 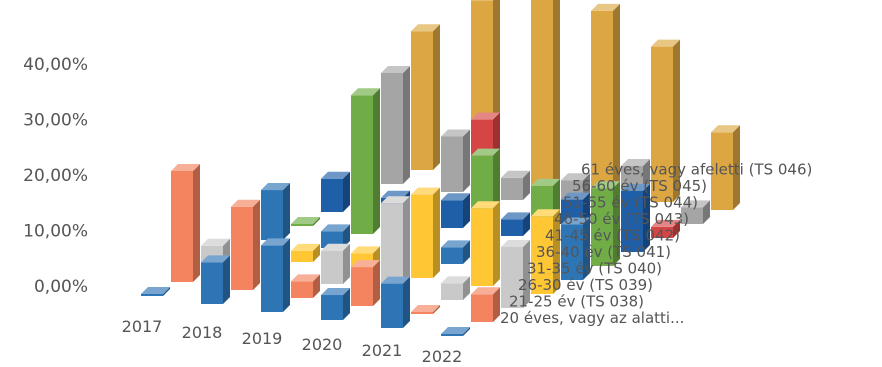 I want to click on series-label: 56-60 év (TS 045), so click(x=639, y=186).